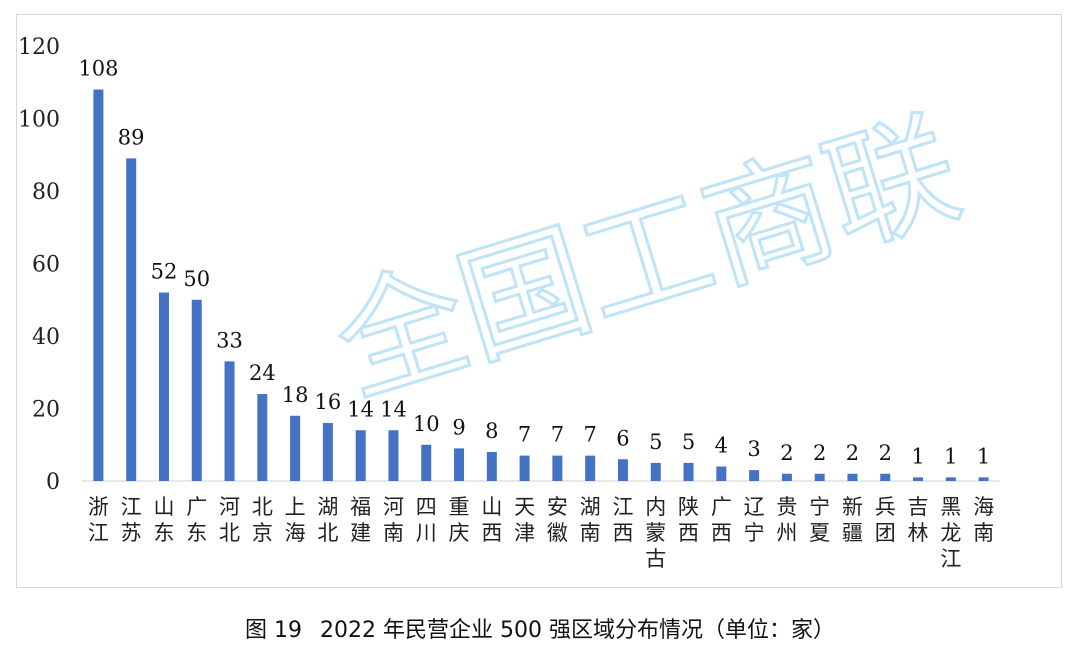 The width and height of the screenshot is (1080, 661). Describe the element at coordinates (721, 520) in the screenshot. I see `x-tick-label: 广西` at that location.